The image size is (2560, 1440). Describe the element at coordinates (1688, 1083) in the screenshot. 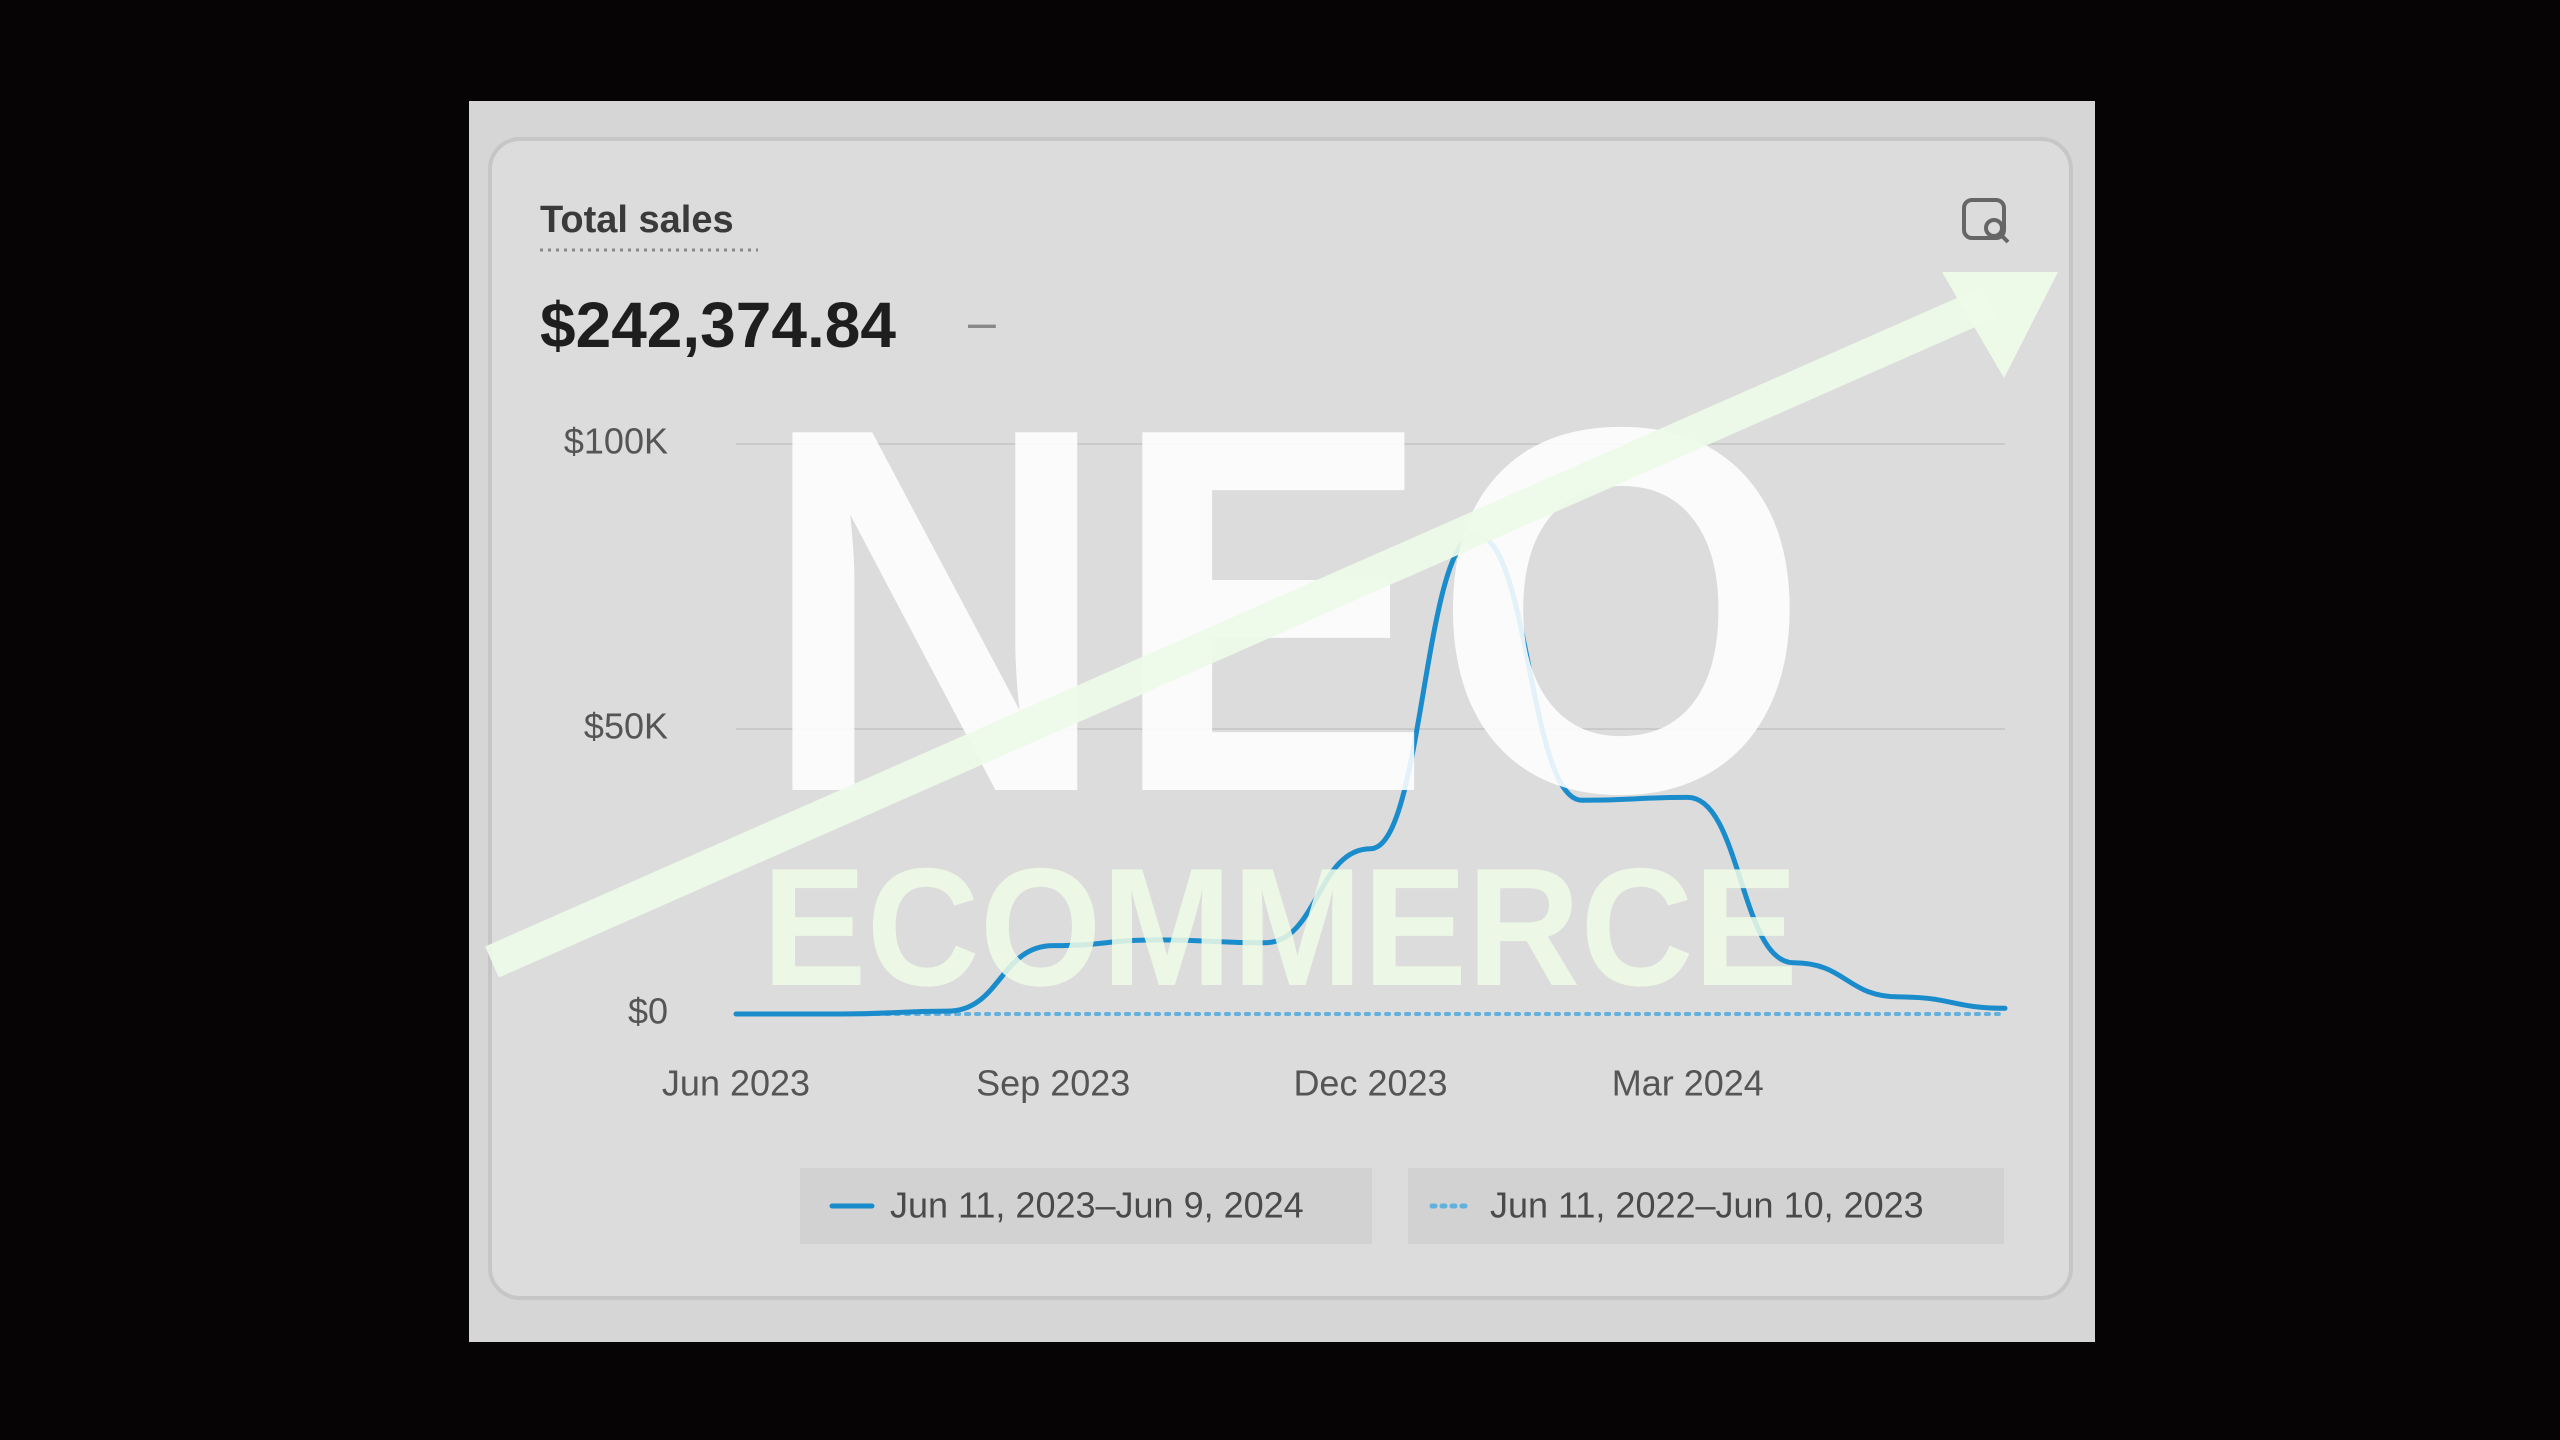

I see `x-tick-label: Mar 2024` at that location.